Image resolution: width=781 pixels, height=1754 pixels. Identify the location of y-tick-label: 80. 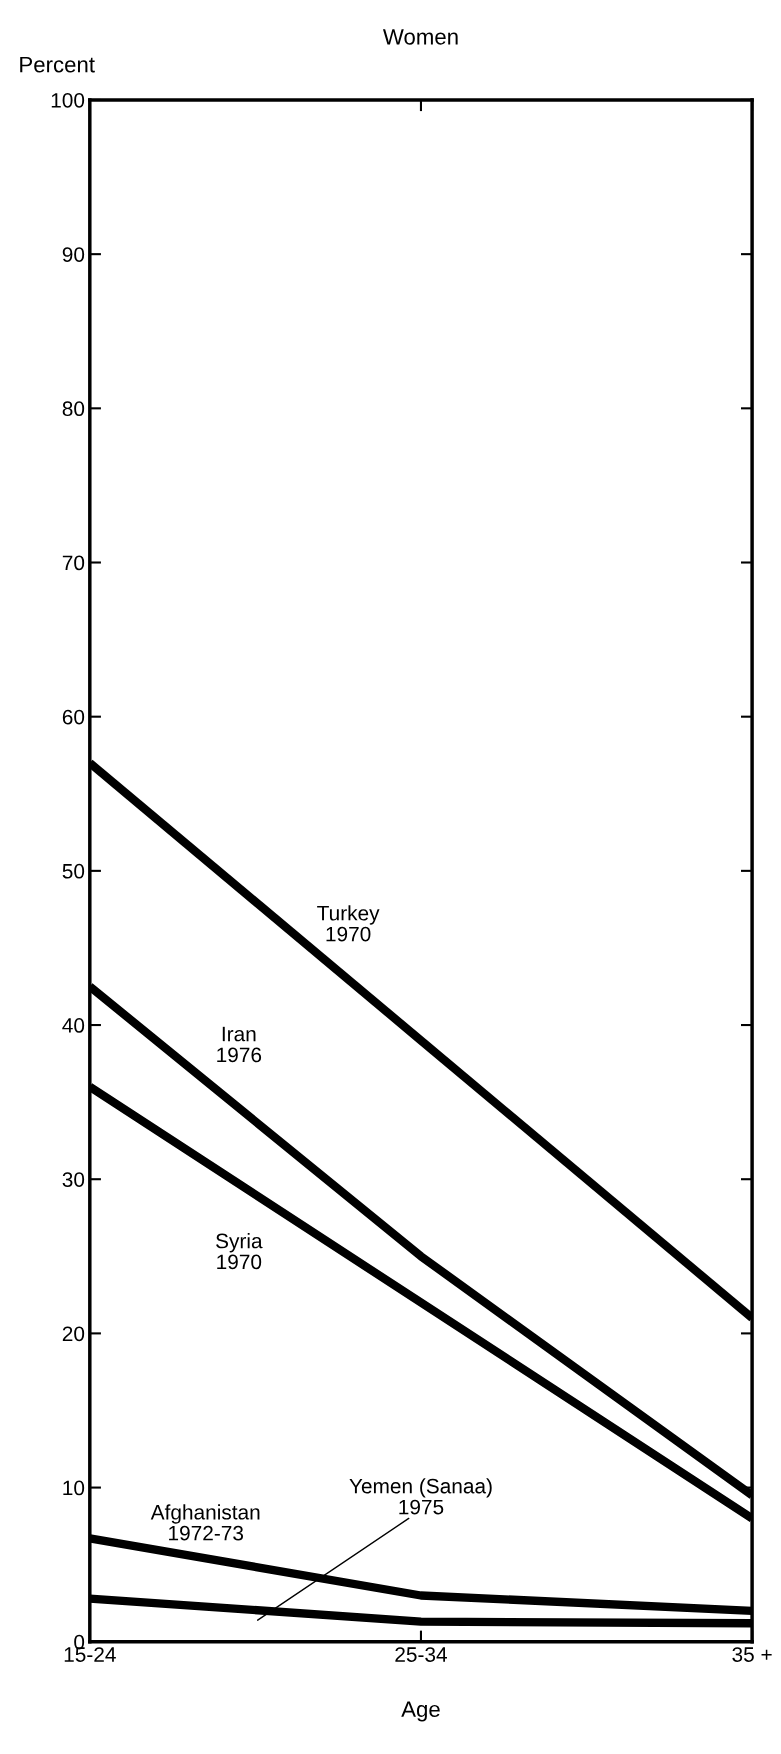
(73, 409).